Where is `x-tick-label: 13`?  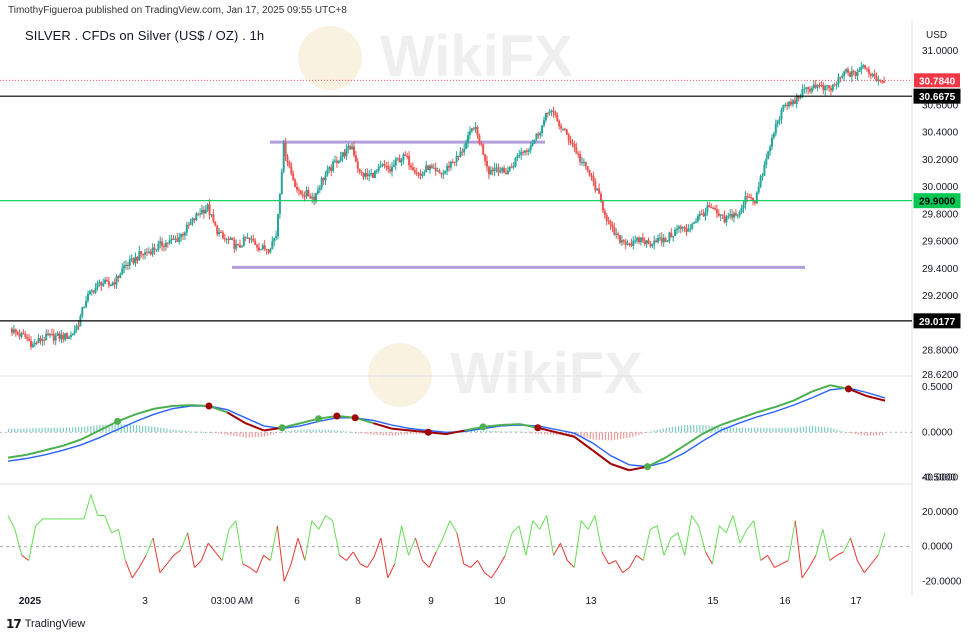
x-tick-label: 13 is located at coordinates (591, 601).